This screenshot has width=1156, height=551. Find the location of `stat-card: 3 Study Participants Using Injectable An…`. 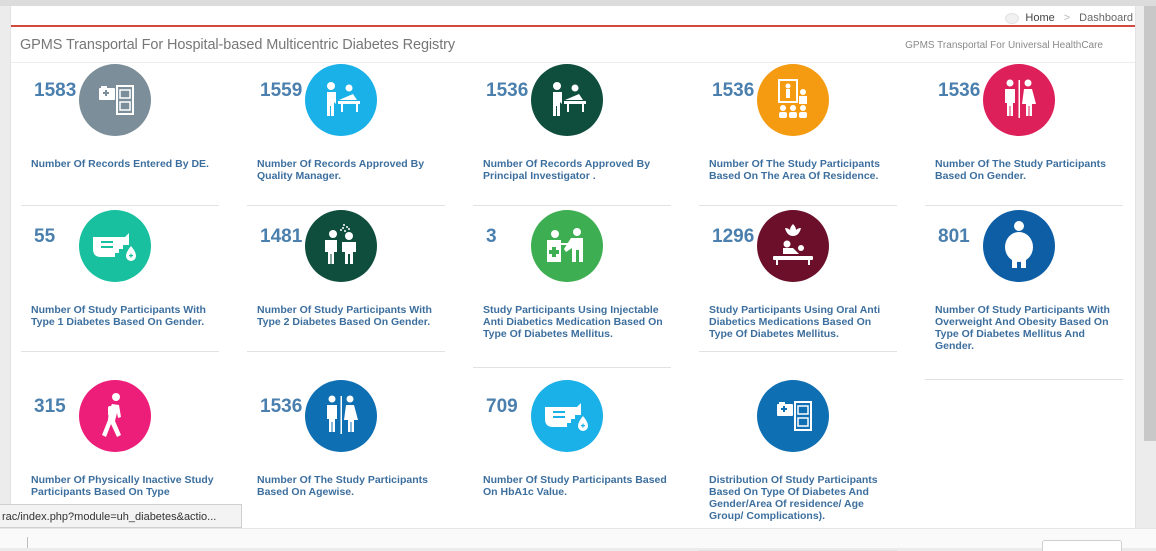

stat-card: 3 Study Participants Using Injectable An… is located at coordinates (572, 289).